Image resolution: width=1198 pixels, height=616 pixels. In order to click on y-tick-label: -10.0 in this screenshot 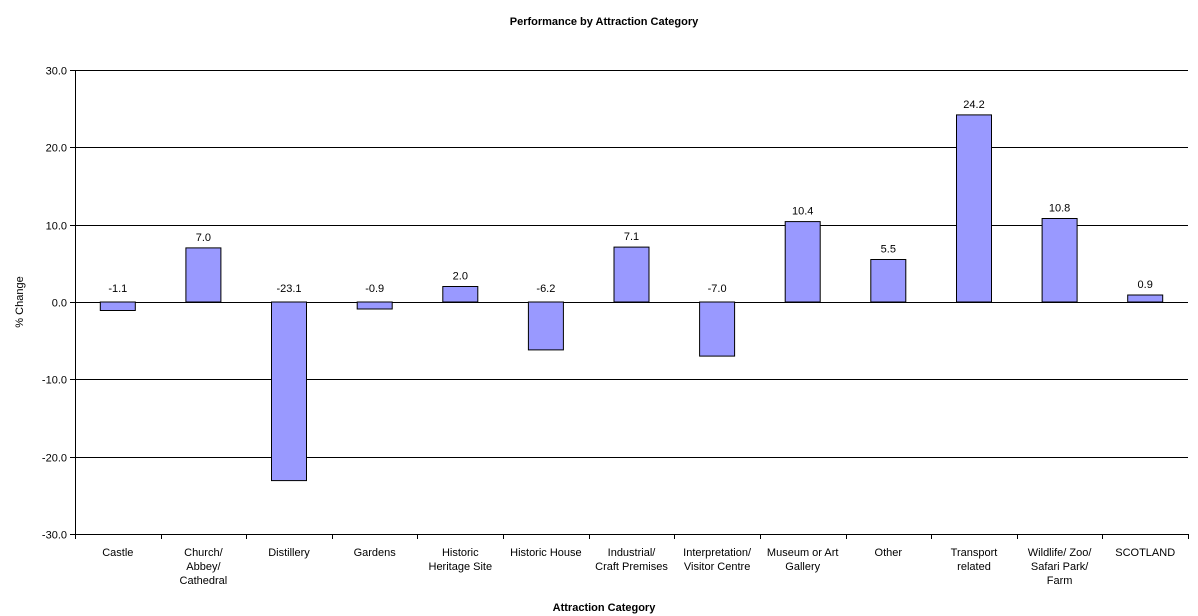, I will do `click(54, 381)`.